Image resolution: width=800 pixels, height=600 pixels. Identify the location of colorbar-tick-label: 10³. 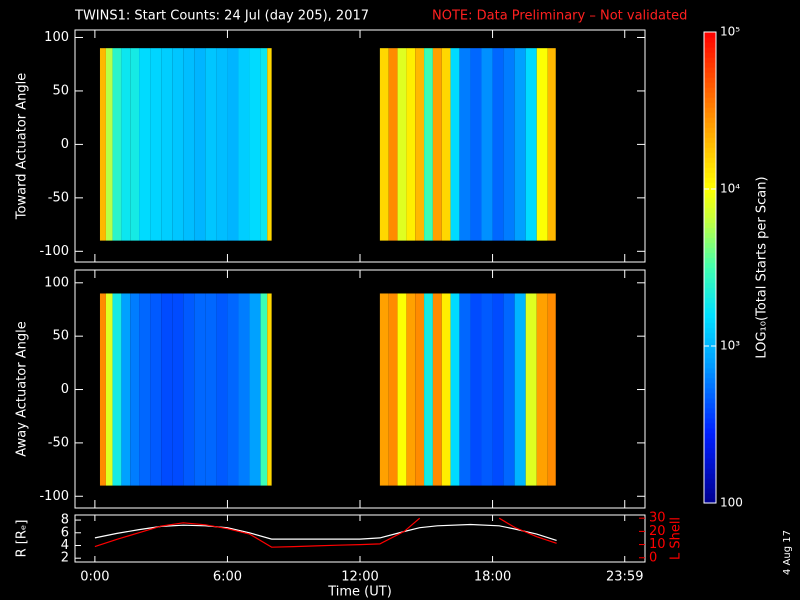
(730, 346).